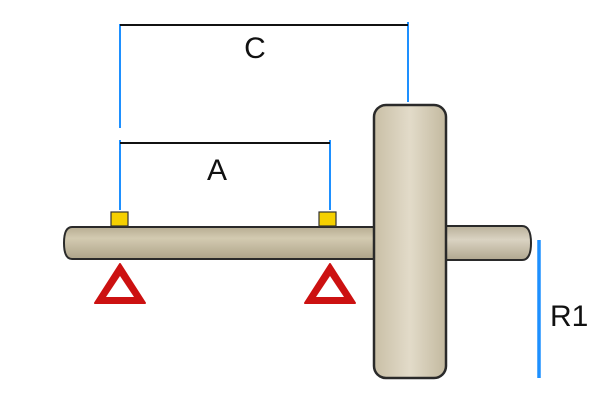 This screenshot has width=600, height=400. I want to click on dimension-label-c: C, so click(255, 48).